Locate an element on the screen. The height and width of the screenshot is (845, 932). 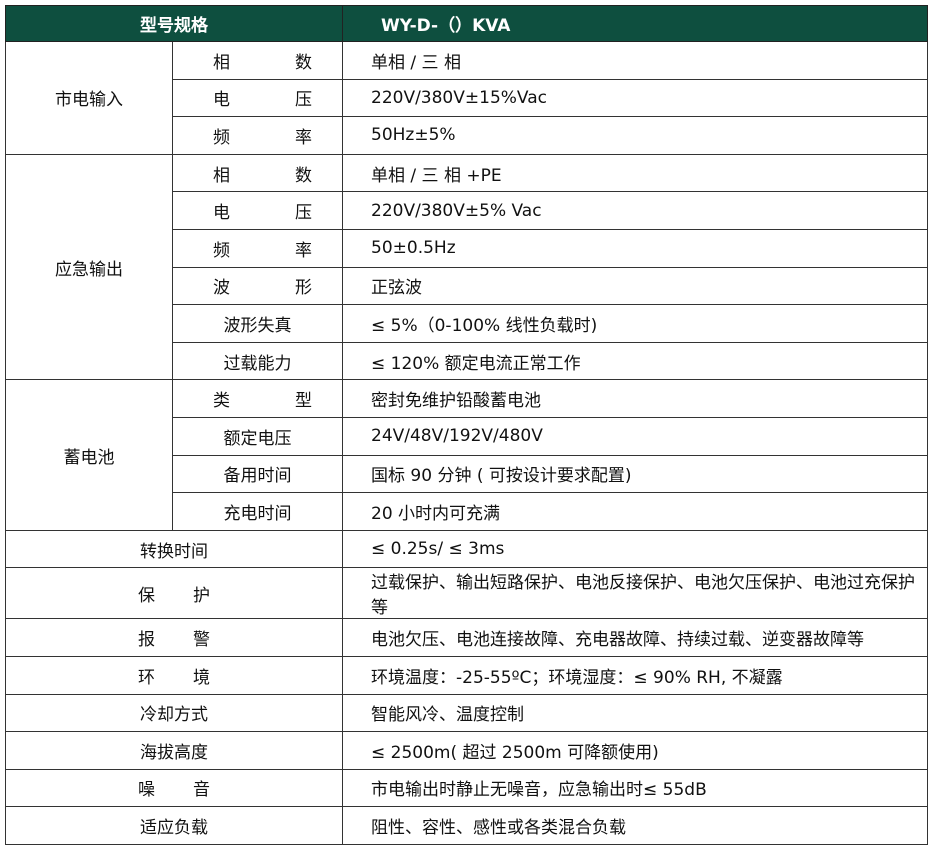
header-model: WY-D-（）KVA is located at coordinates (635, 23).